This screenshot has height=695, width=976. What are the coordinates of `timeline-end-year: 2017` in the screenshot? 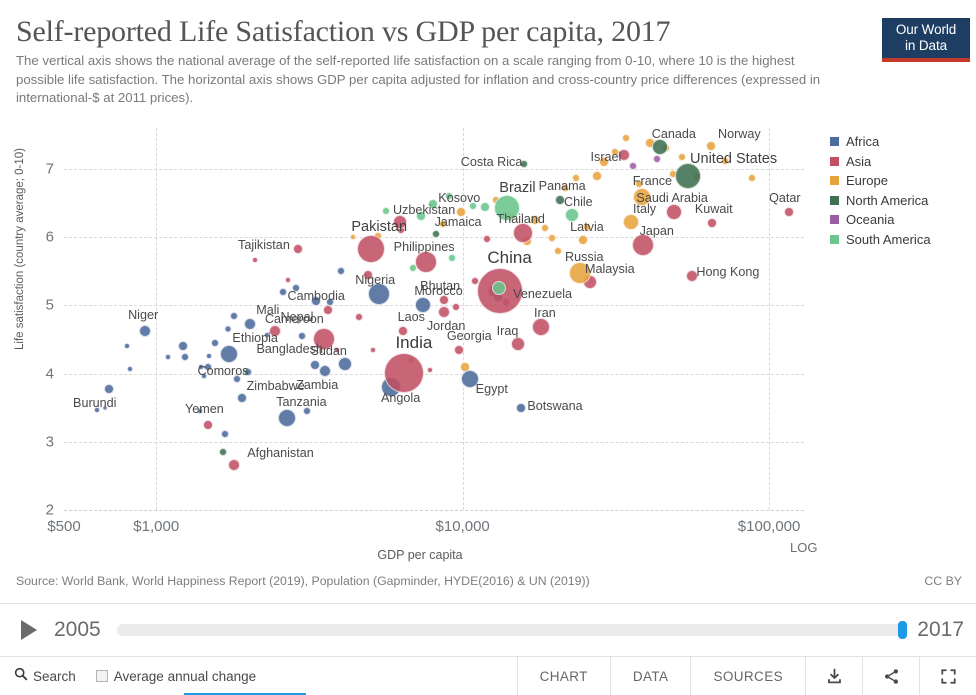 It's located at (940, 629).